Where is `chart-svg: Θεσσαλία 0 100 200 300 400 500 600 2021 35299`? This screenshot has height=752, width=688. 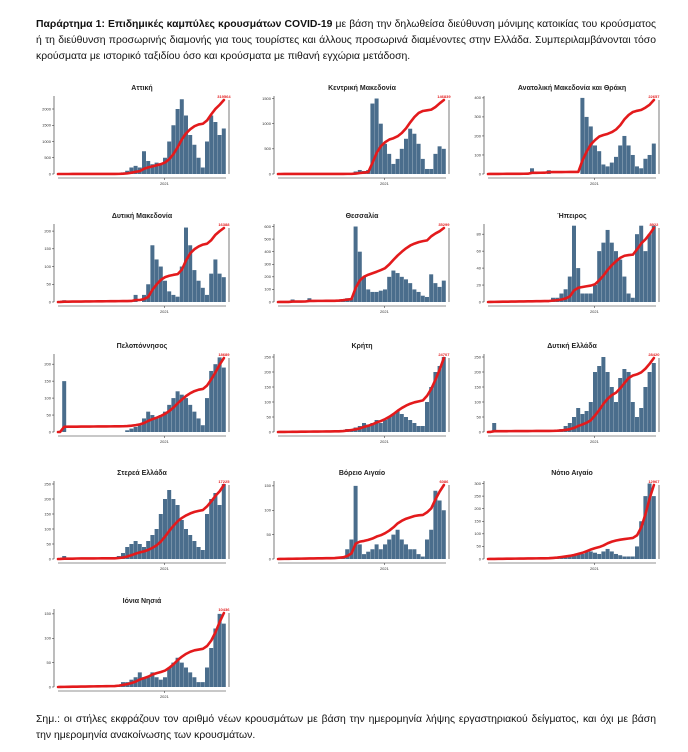 chart-svg: Θεσσαλία 0 100 200 300 400 500 600 2021 35299 is located at coordinates (357, 263).